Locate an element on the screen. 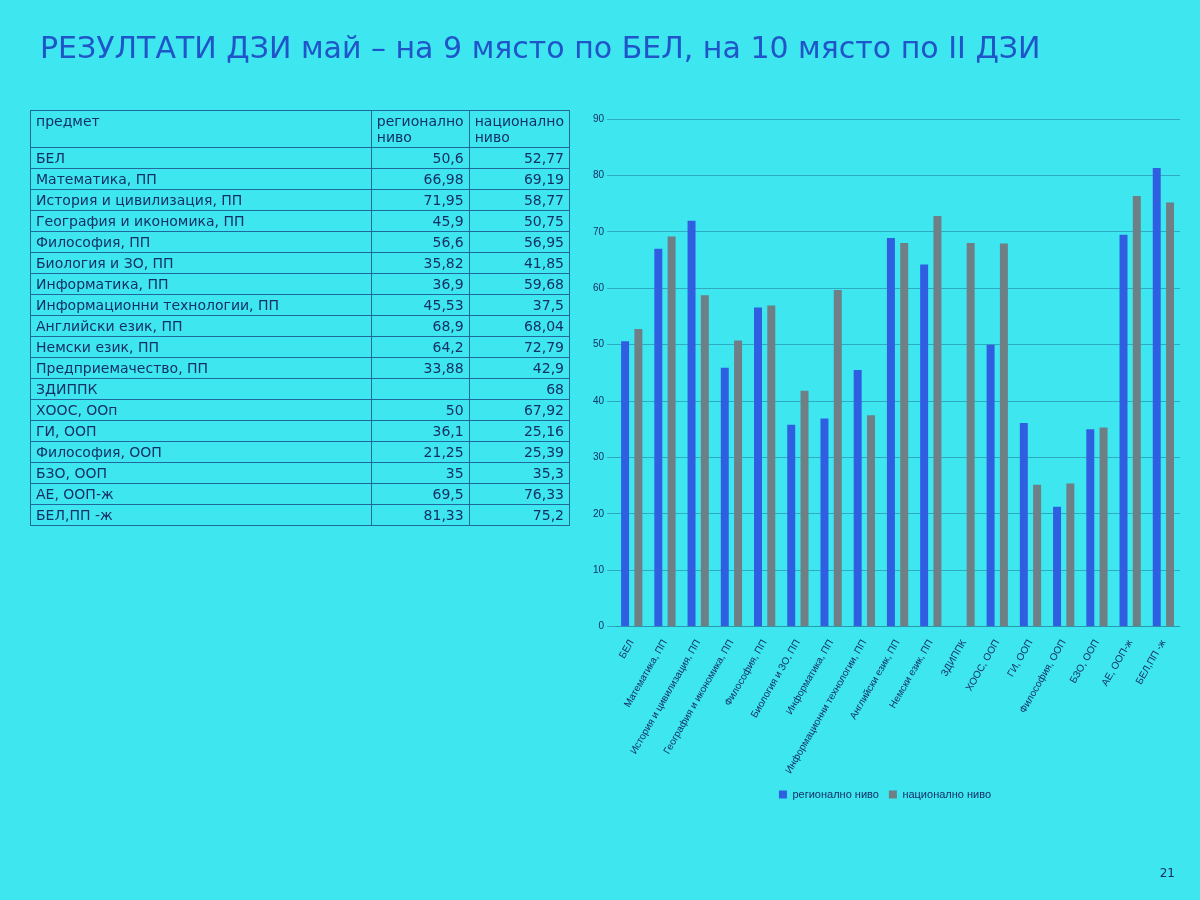  category-label: Философия, ООП is located at coordinates (201, 452).